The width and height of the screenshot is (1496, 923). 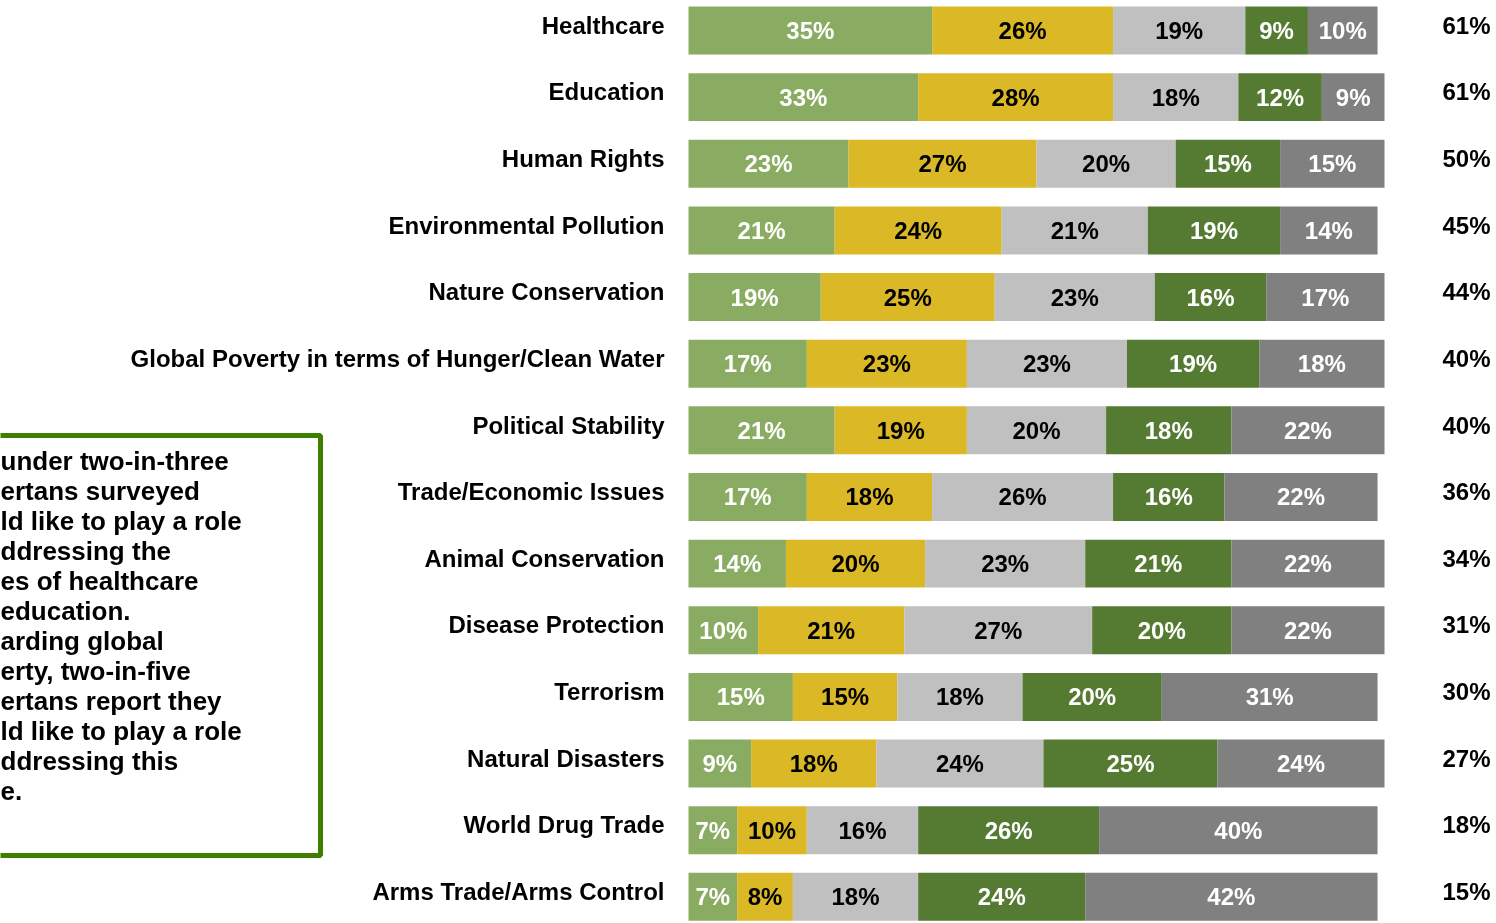 I want to click on y-tick-label: Political Stability, so click(x=569, y=425).